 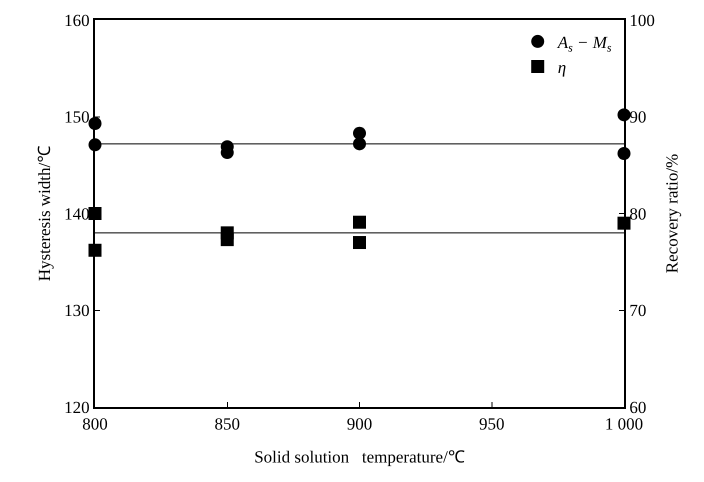 I want to click on y2-tick-label: 90, so click(x=637, y=117).